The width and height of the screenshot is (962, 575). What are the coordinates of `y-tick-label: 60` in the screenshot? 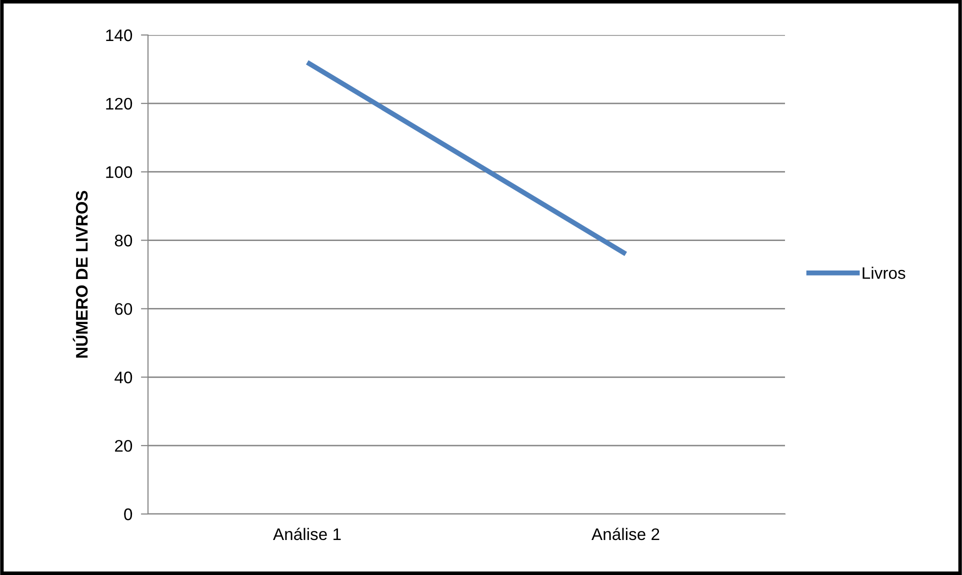 It's located at (123, 309).